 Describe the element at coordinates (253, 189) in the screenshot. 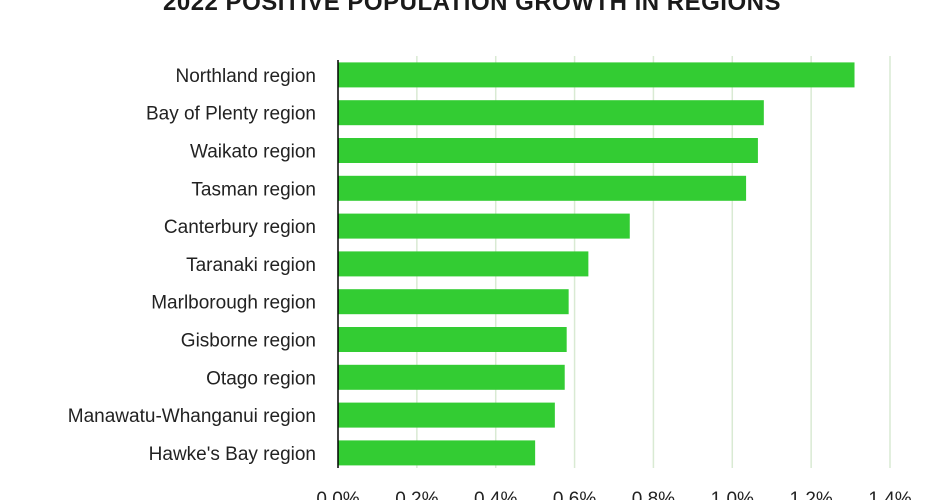

I see `category-label: Tasman region` at that location.